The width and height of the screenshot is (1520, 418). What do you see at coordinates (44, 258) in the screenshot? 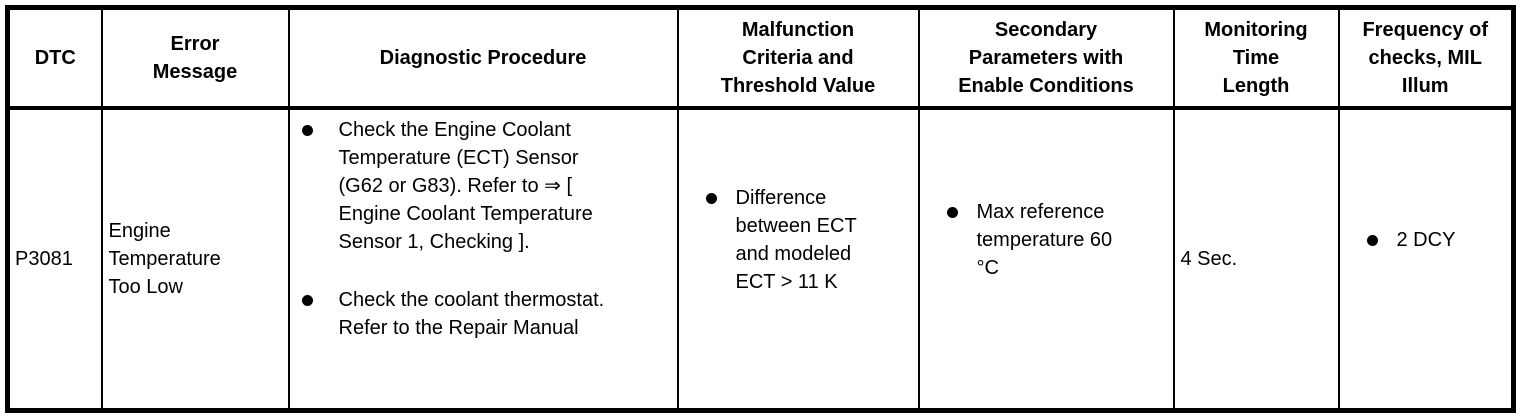
I see `dtc-code-text: P3081` at bounding box center [44, 258].